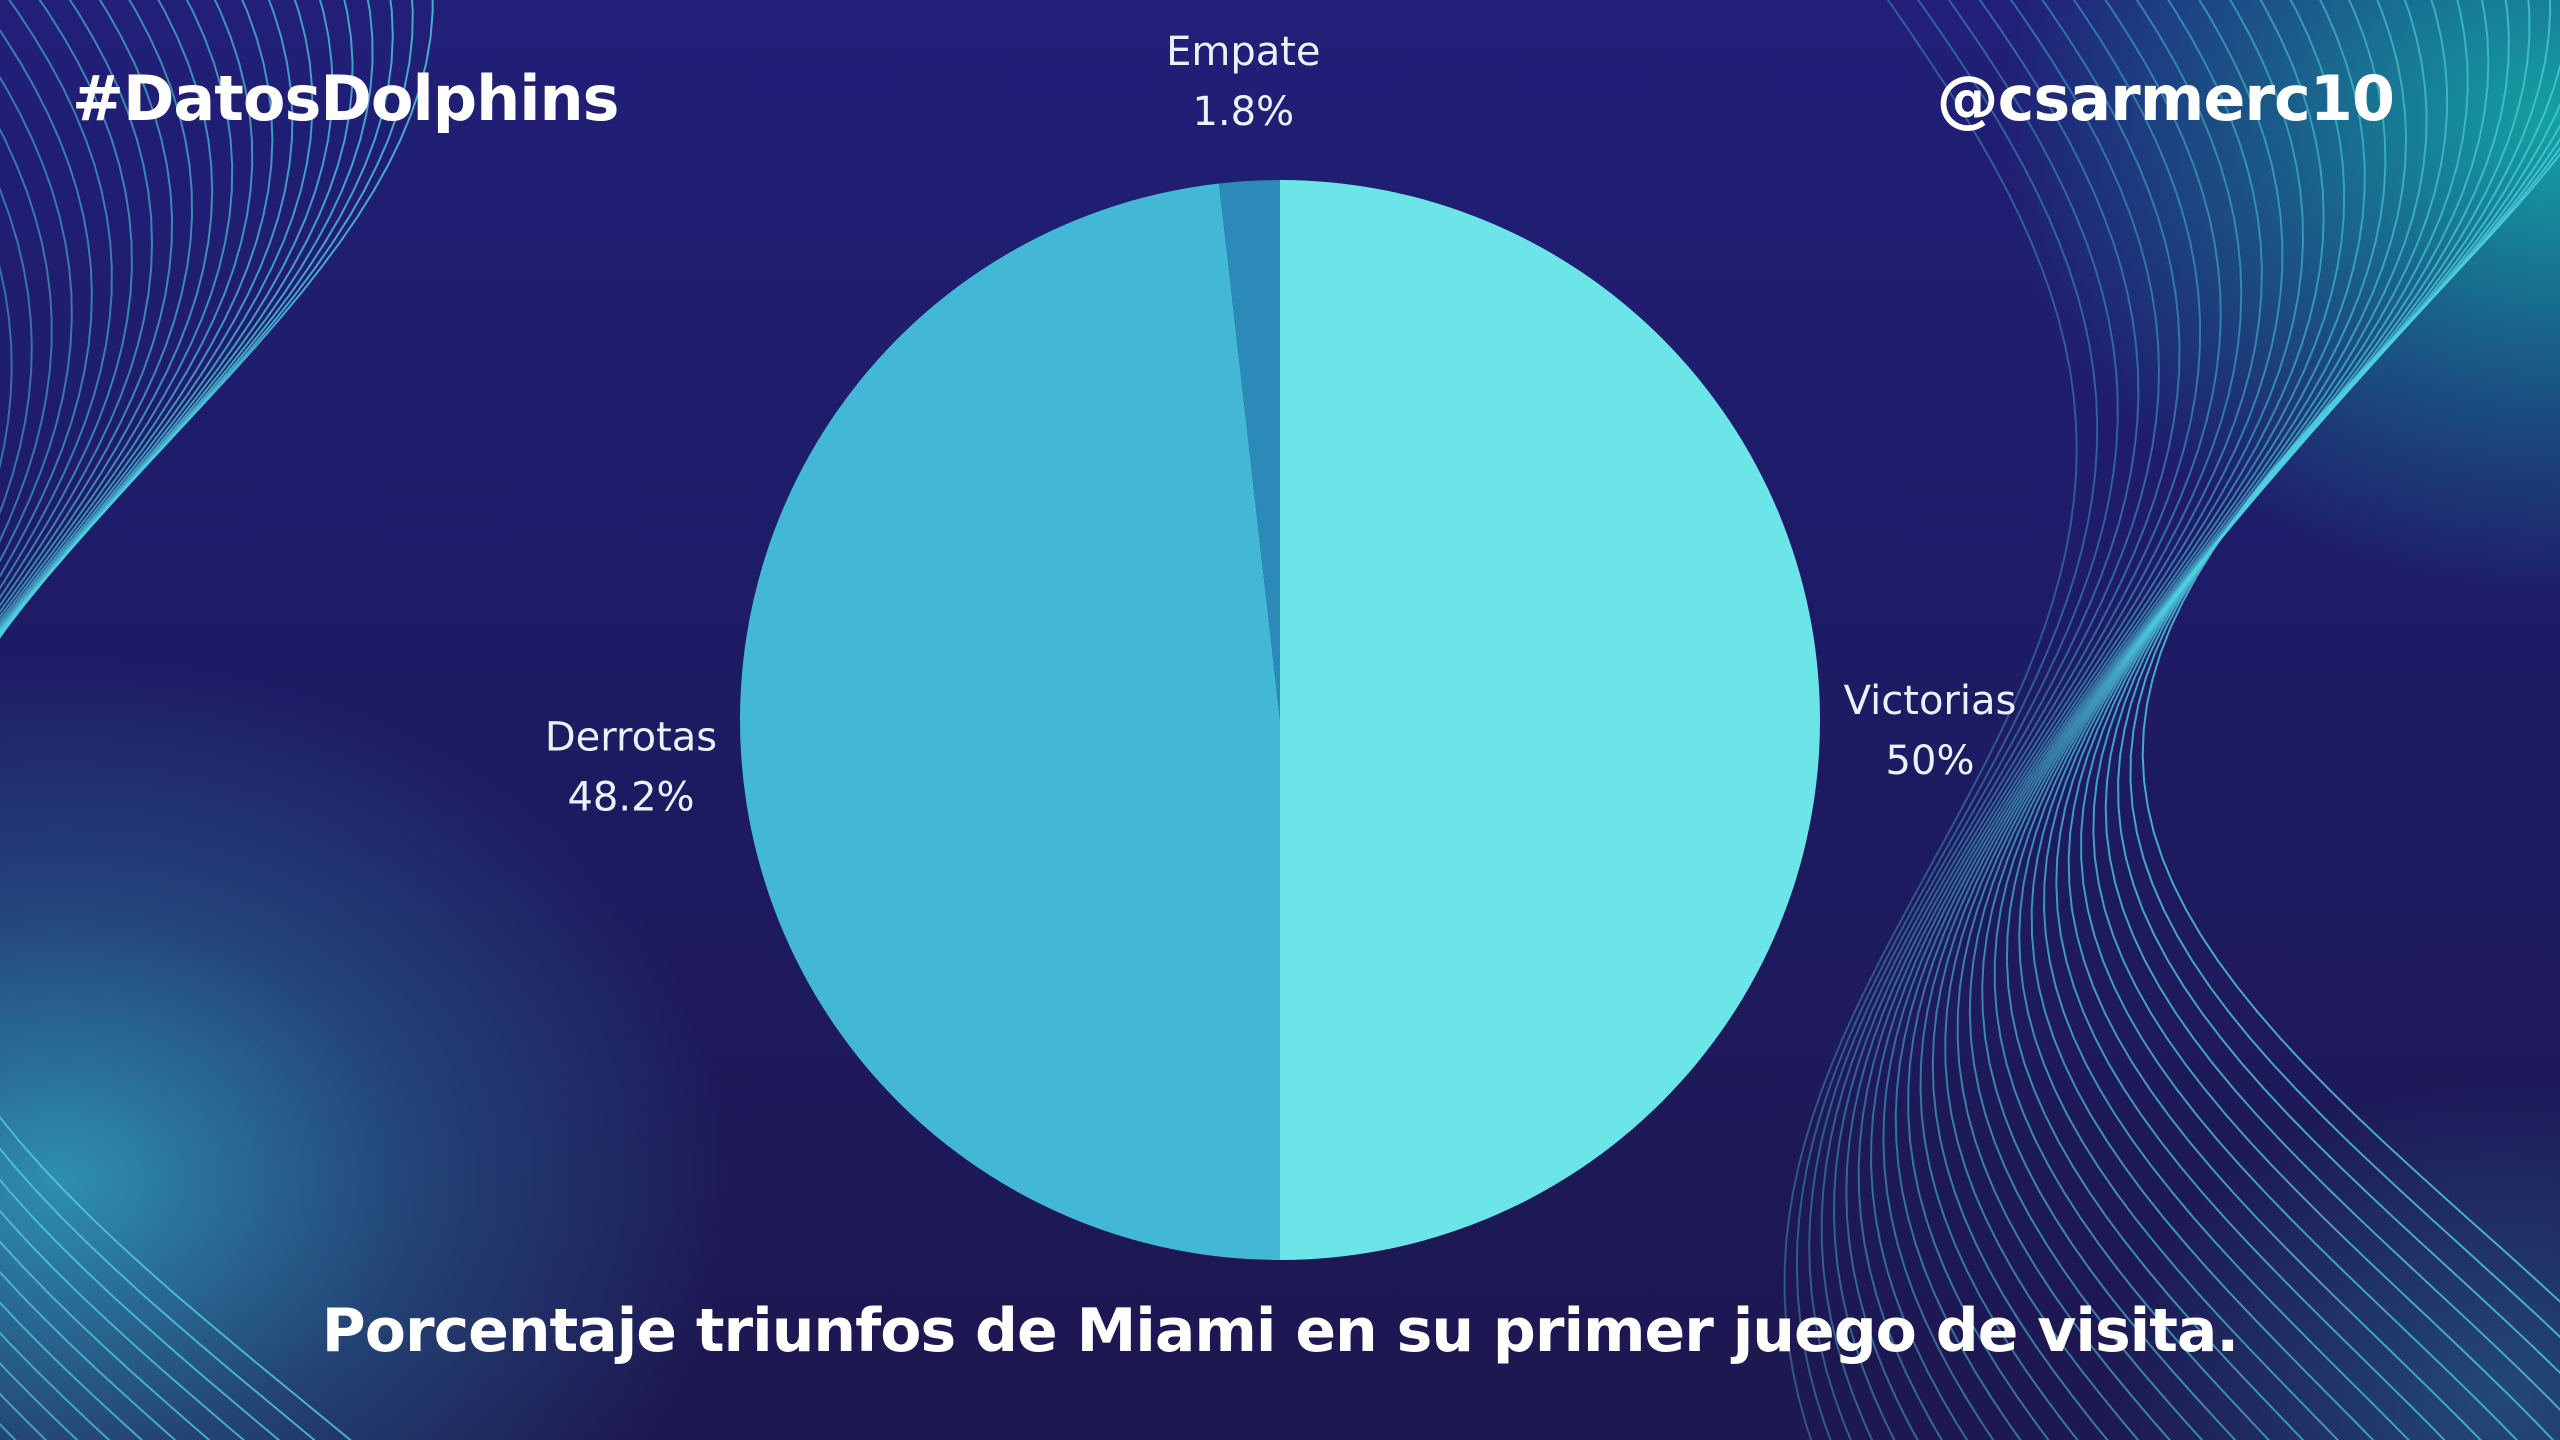  Describe the element at coordinates (1243, 82) in the screenshot. I see `slice-label-group-empate: Empate 1.8%` at that location.